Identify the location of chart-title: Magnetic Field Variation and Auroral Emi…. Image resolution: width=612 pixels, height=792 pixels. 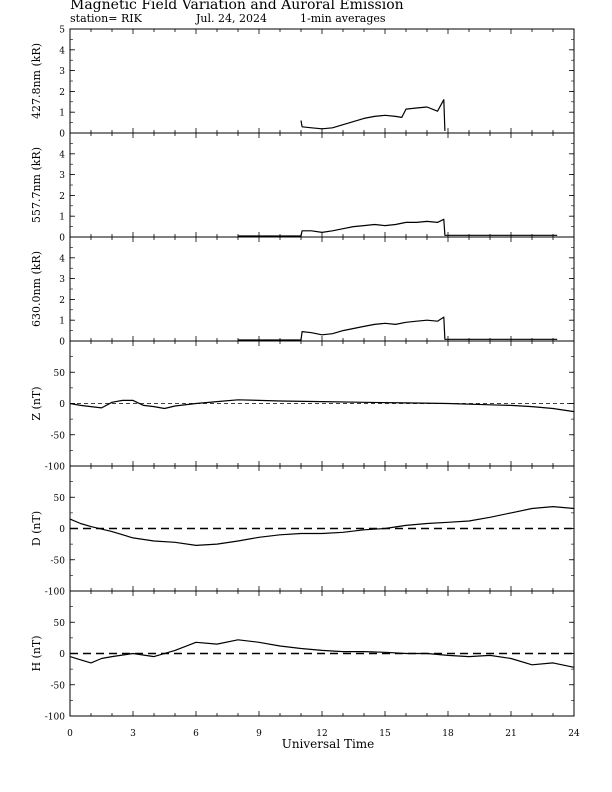
(237, 6).